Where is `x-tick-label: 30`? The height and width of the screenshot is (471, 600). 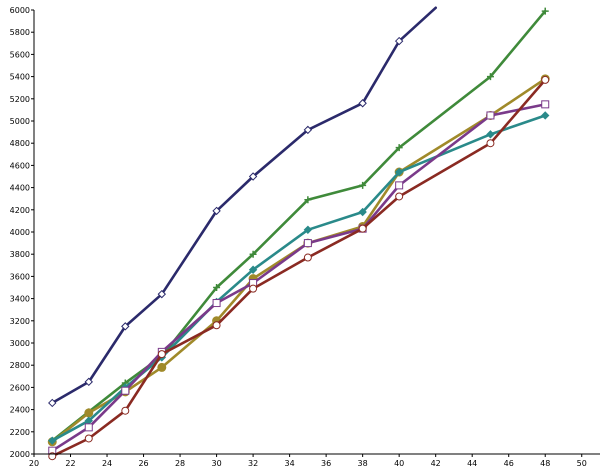
x-tick-label: 30 is located at coordinates (216, 463).